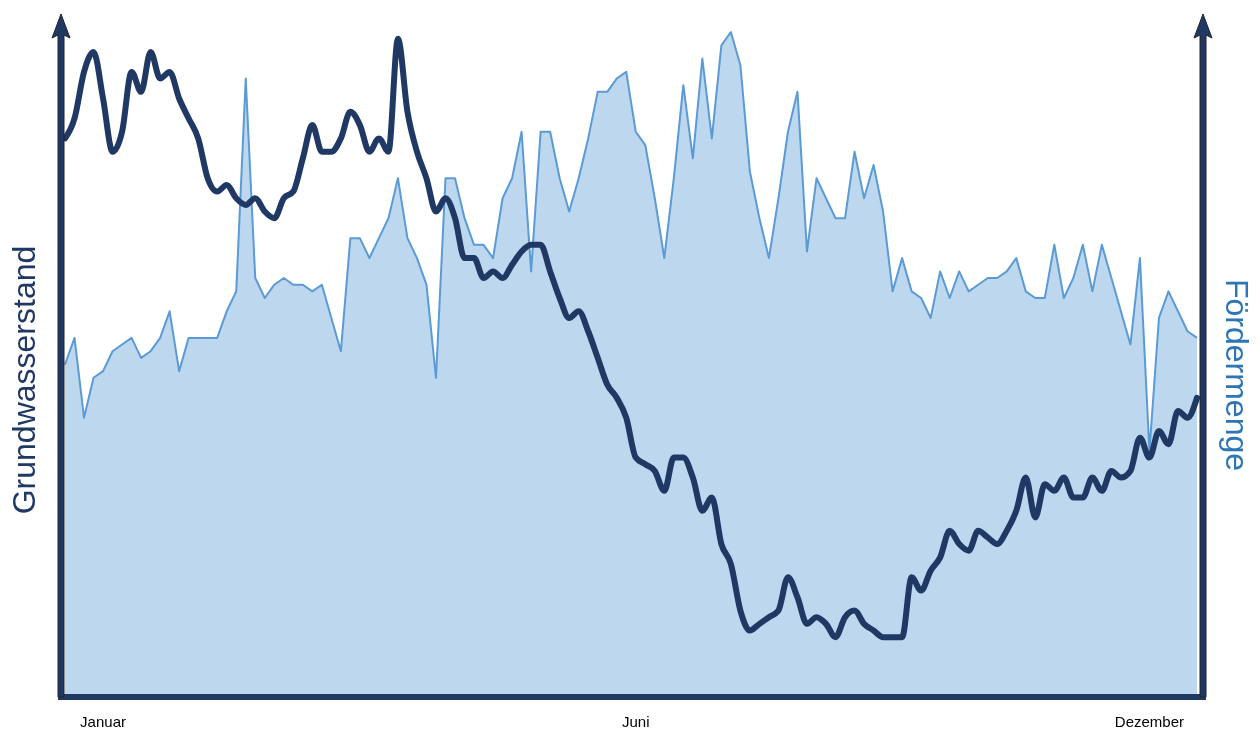  What do you see at coordinates (24, 380) in the screenshot?
I see `y-axis-title: Grundwasserstand` at bounding box center [24, 380].